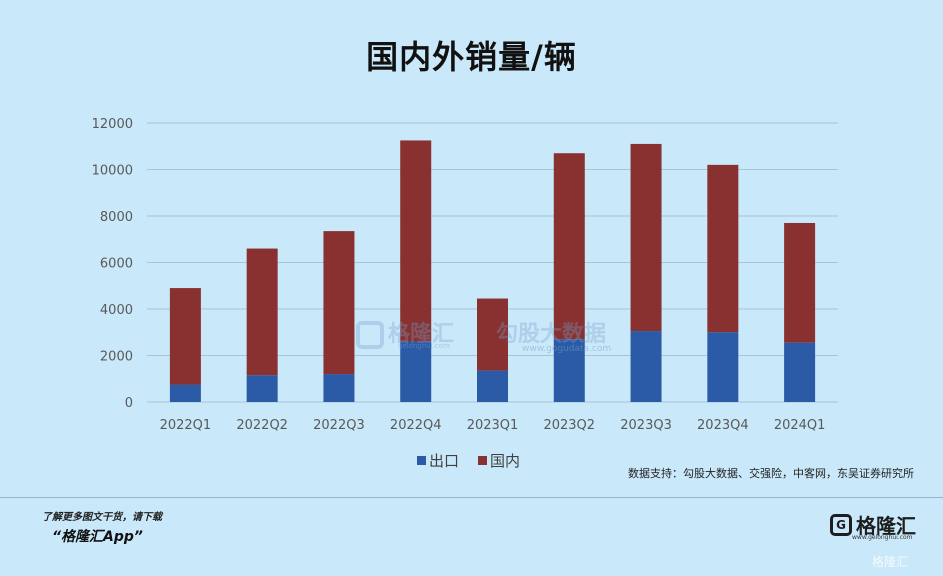 The width and height of the screenshot is (943, 576). Describe the element at coordinates (567, 349) in the screenshot. I see `watermark-gogudata-url: www.gogudata.com` at that location.